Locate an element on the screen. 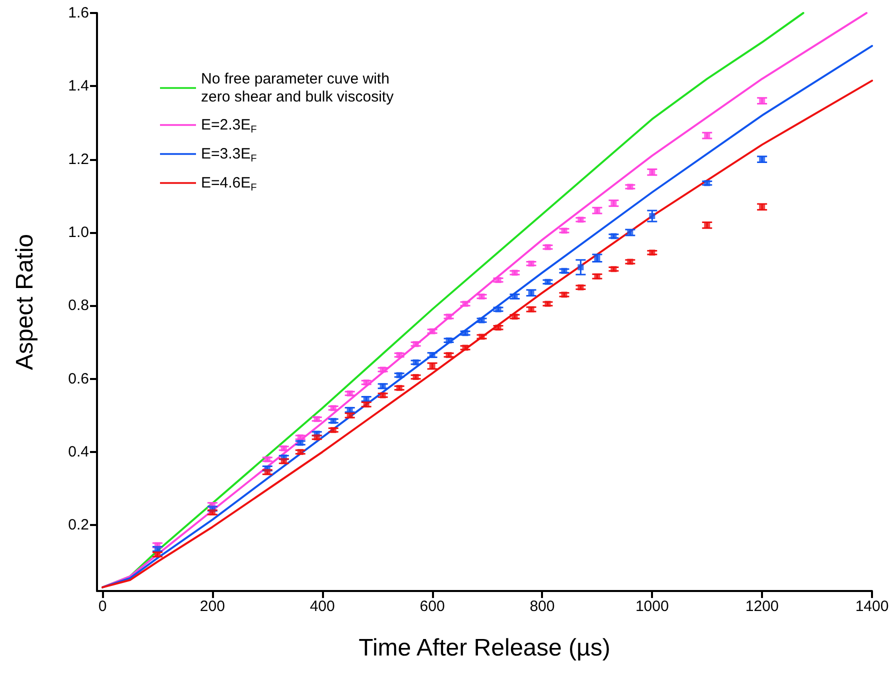 This screenshot has height=673, width=893. x-tick-label: 600 is located at coordinates (432, 606).